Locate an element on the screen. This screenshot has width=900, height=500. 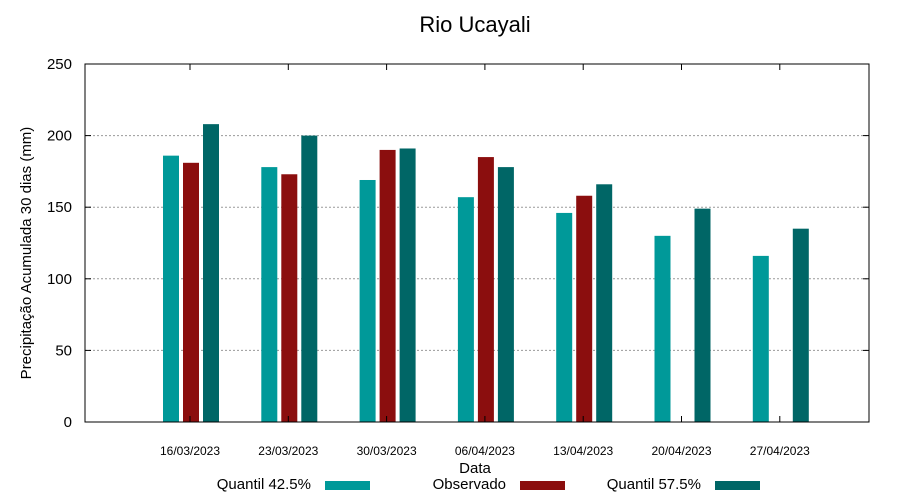
legend-label: Quantil 42.5% is located at coordinates (264, 484).